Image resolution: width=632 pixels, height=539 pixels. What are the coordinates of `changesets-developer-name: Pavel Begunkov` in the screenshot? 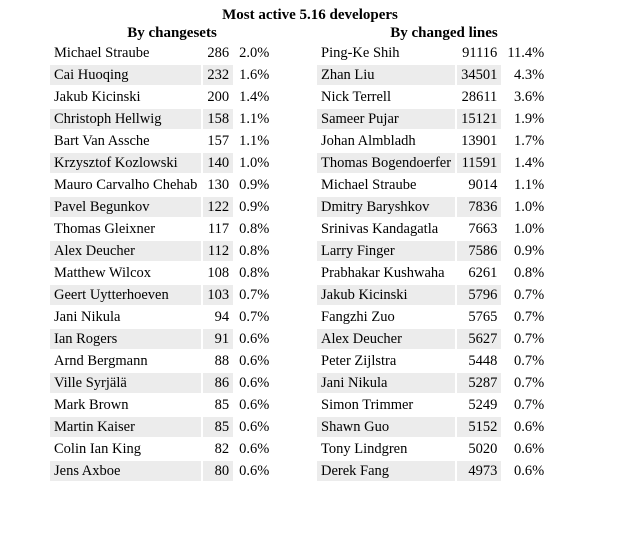 It's located at (126, 207).